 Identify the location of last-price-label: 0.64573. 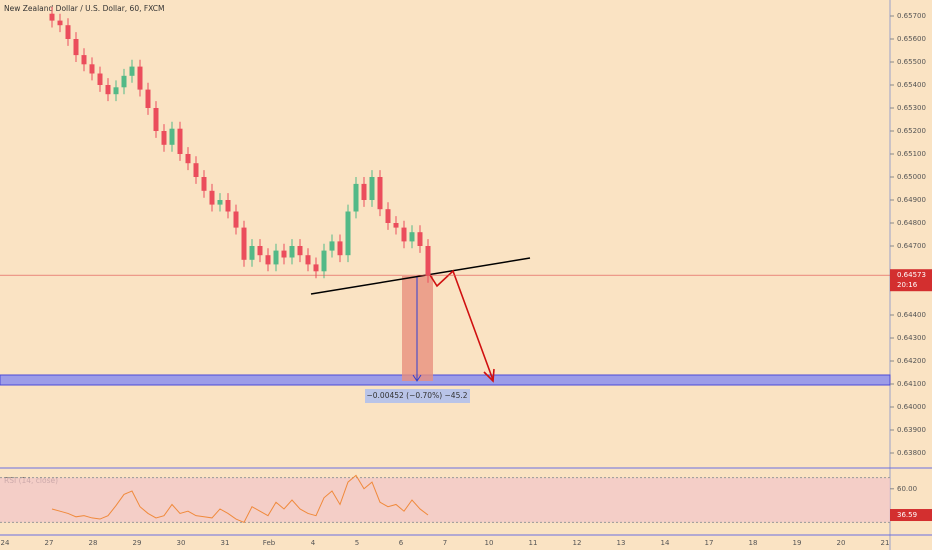
(911, 275).